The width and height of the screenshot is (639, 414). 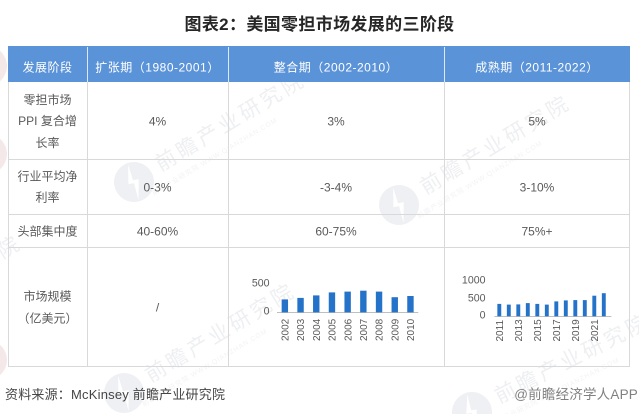 I want to click on svg-text: 2007, so click(x=364, y=329).